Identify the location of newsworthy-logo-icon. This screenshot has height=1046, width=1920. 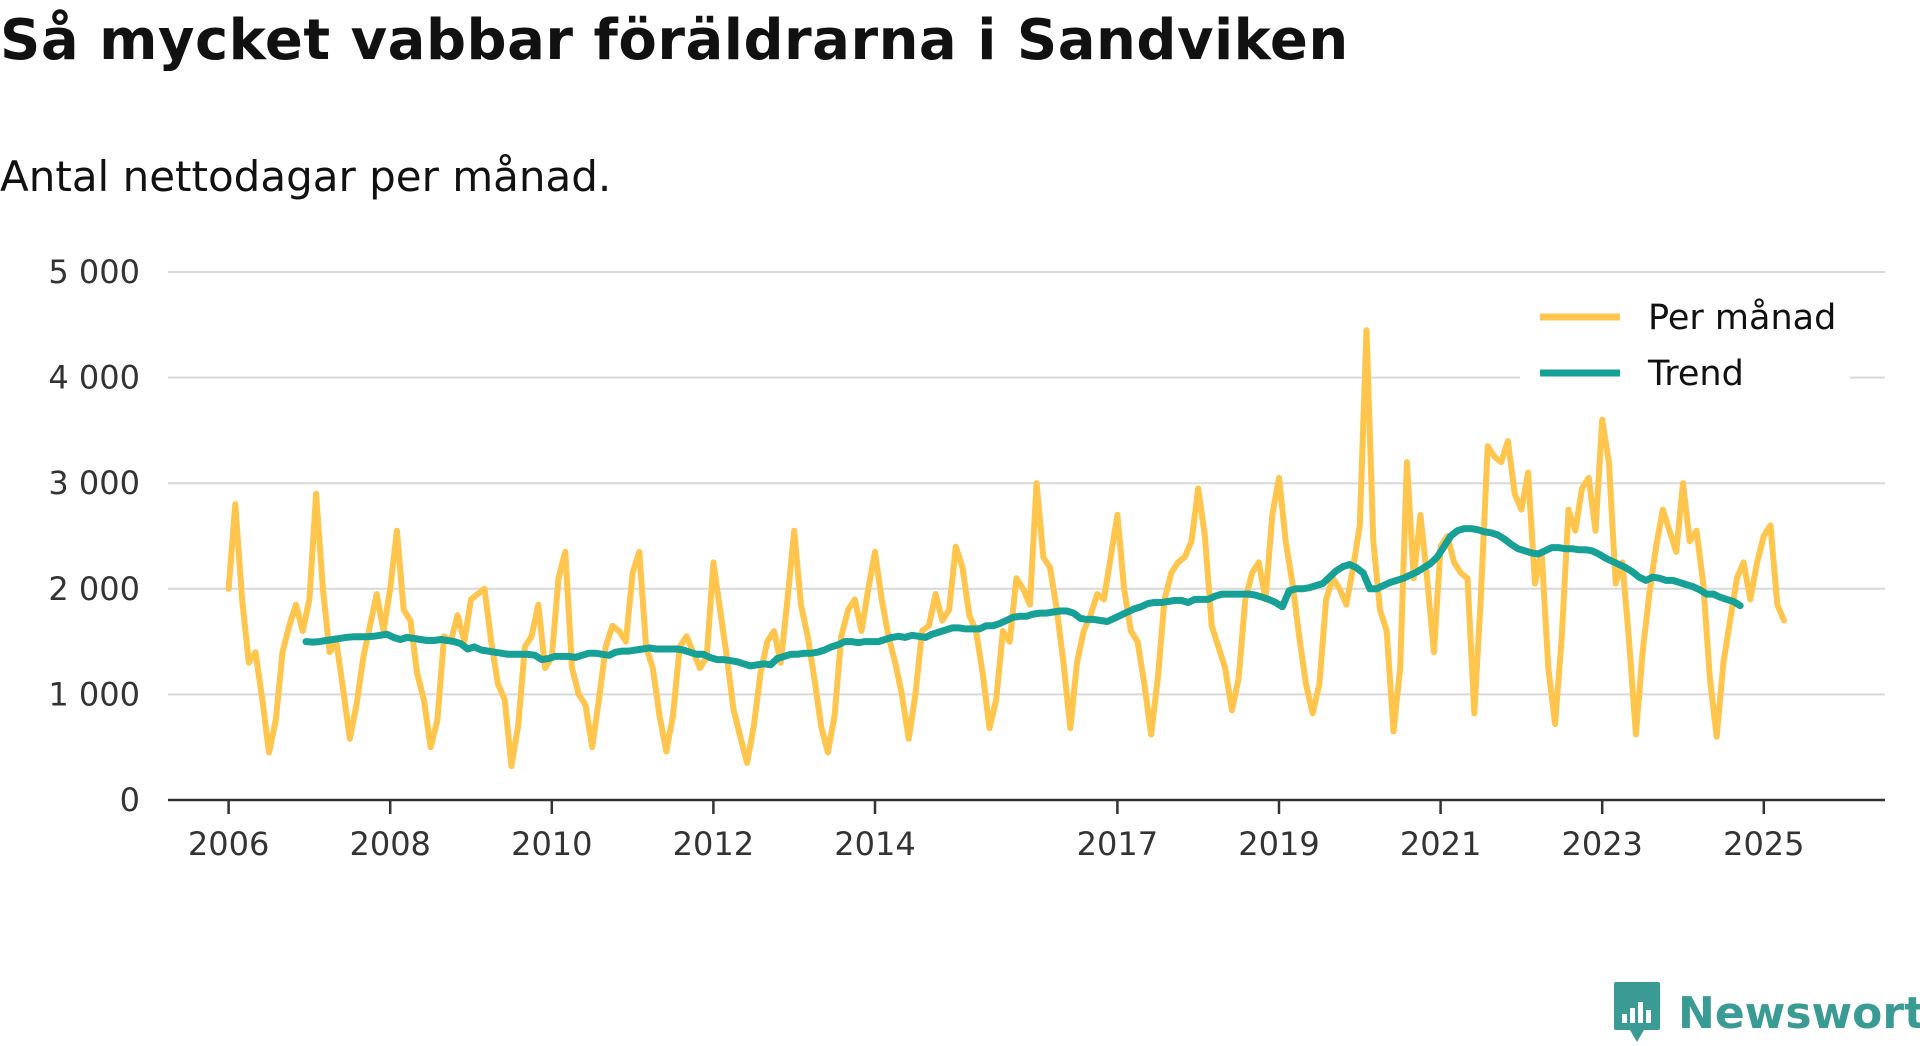
(1637, 1012).